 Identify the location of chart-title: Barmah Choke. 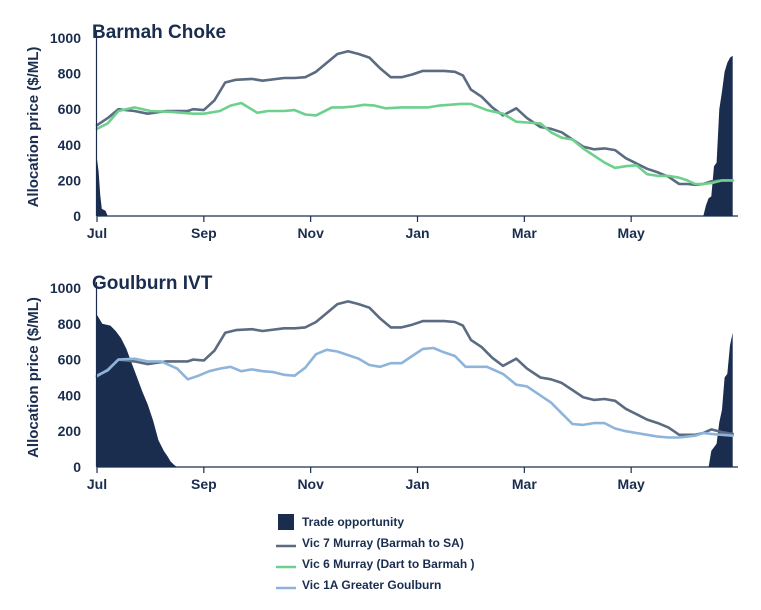
(159, 32).